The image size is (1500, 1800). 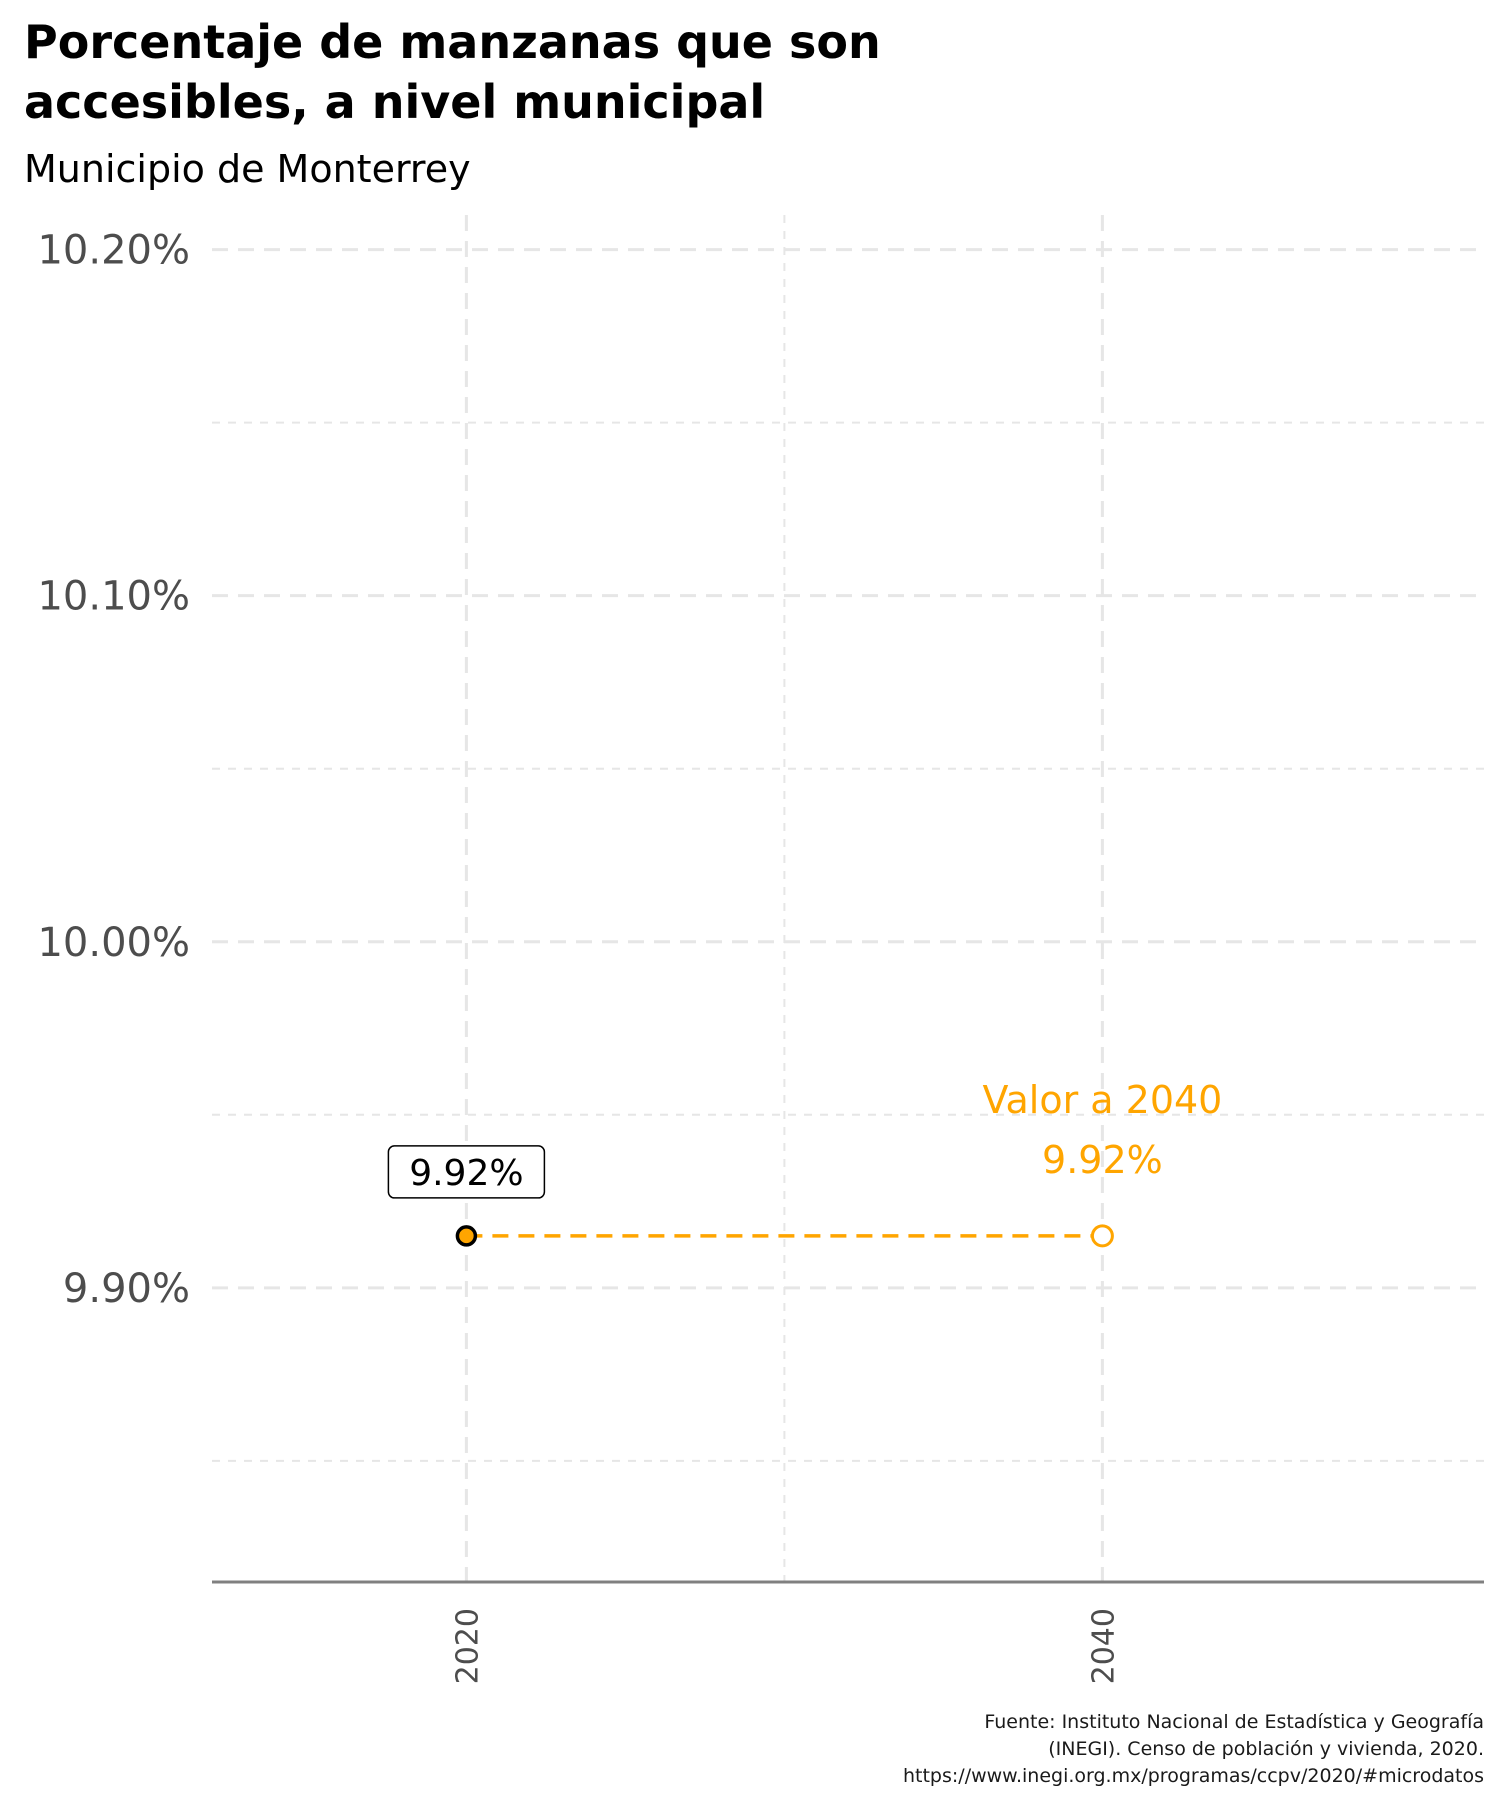 What do you see at coordinates (785, 1646) in the screenshot?
I see `x-axis-tick-labels: 2020 2040` at bounding box center [785, 1646].